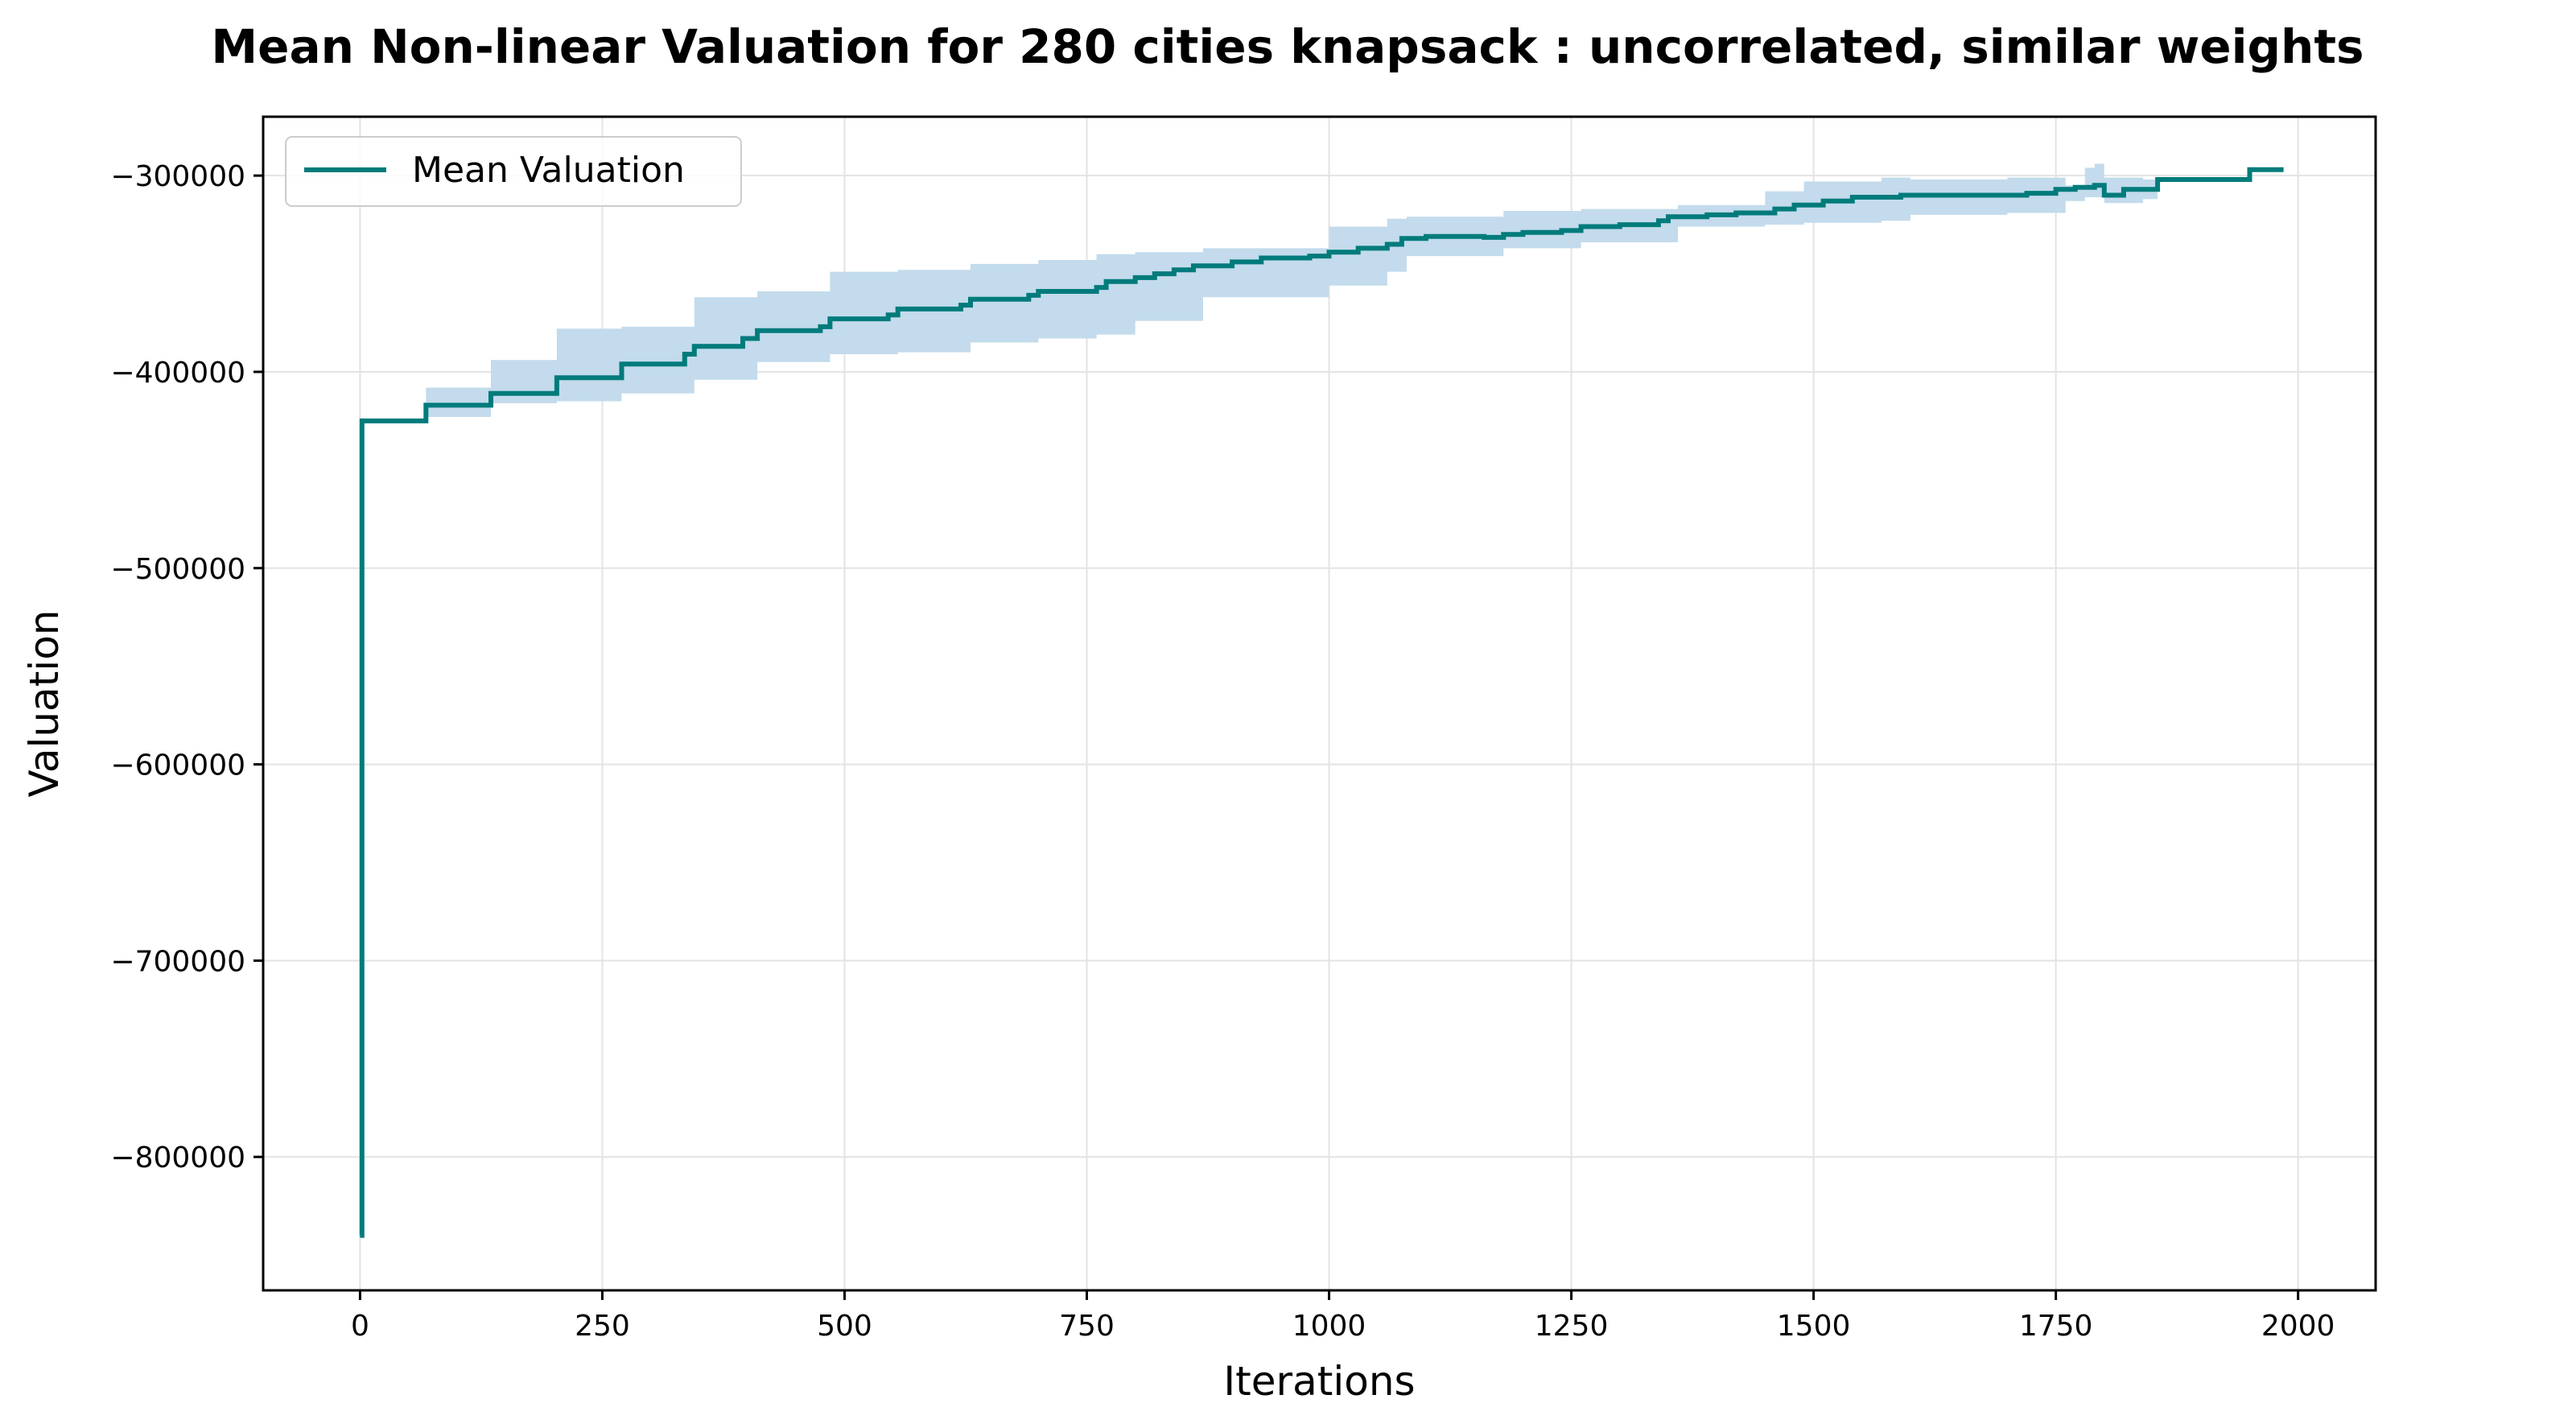  Describe the element at coordinates (177, 176) in the screenshot. I see `y-tick-label: −300000` at that location.